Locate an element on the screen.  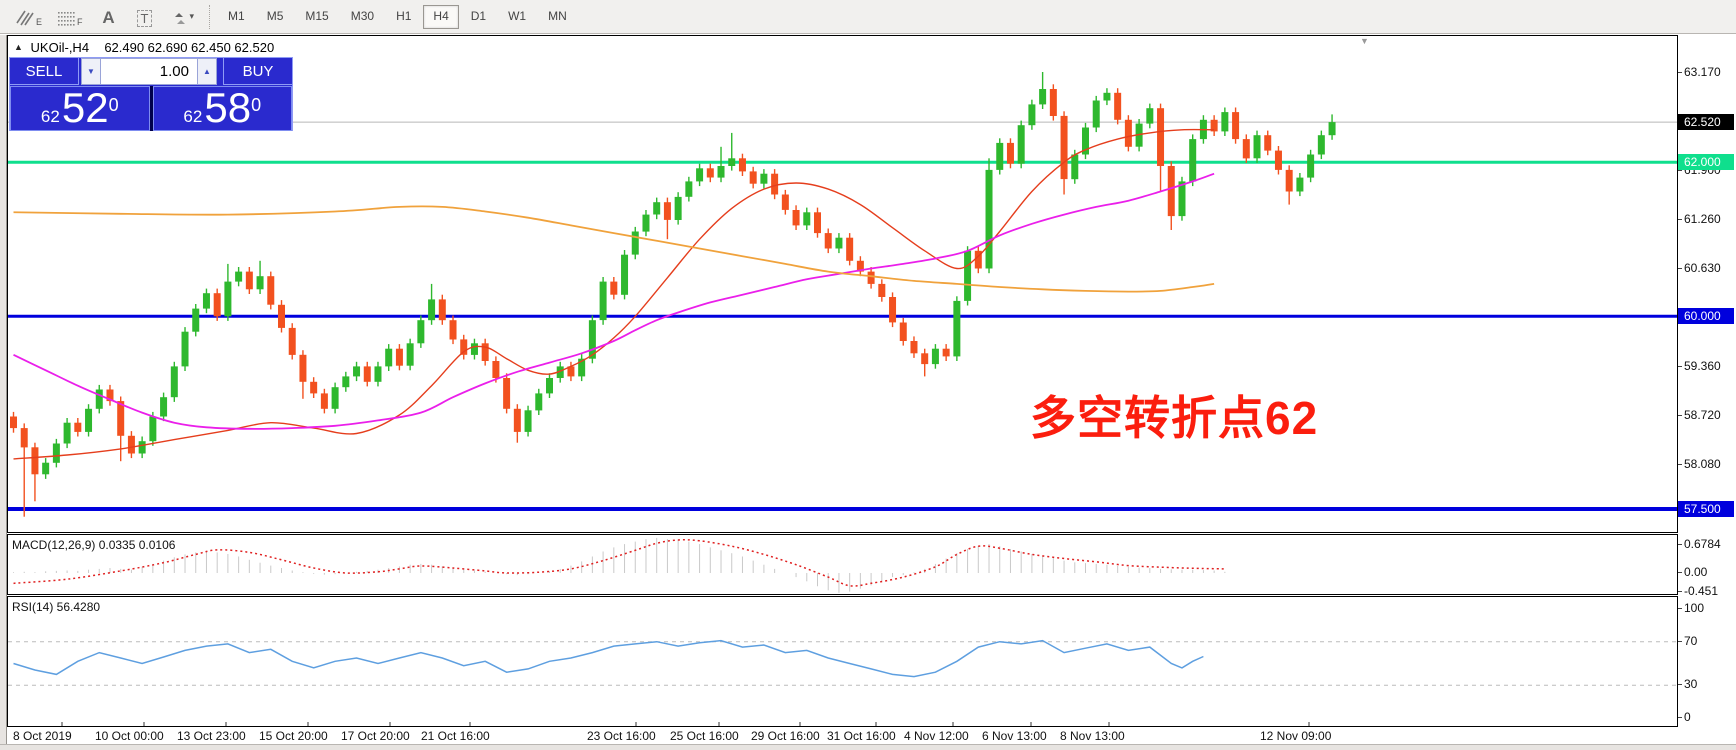
timeframe-w1: W1 is located at coordinates (517, 15).